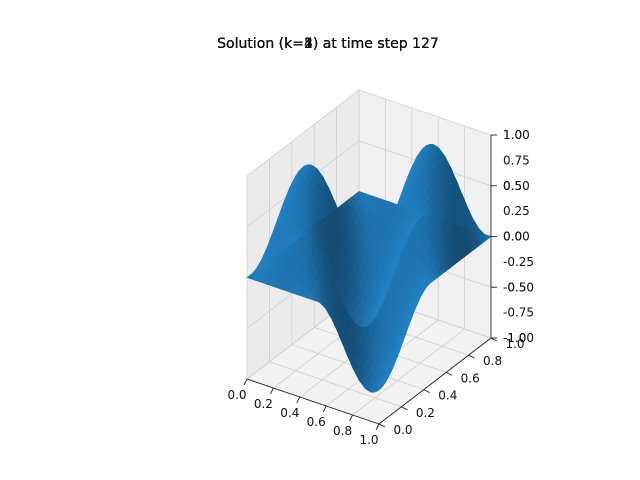 This screenshot has width=640, height=480. I want to click on x-tick-label: 0.0, so click(236, 395).